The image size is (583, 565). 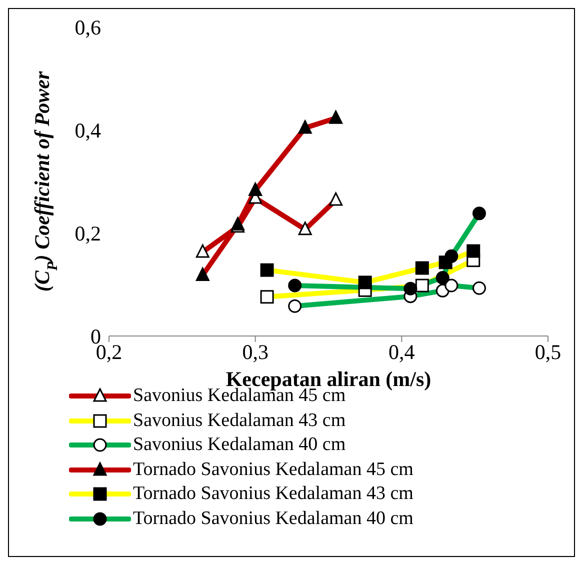 What do you see at coordinates (87, 27) in the screenshot?
I see `y-tick-label: 0,6` at bounding box center [87, 27].